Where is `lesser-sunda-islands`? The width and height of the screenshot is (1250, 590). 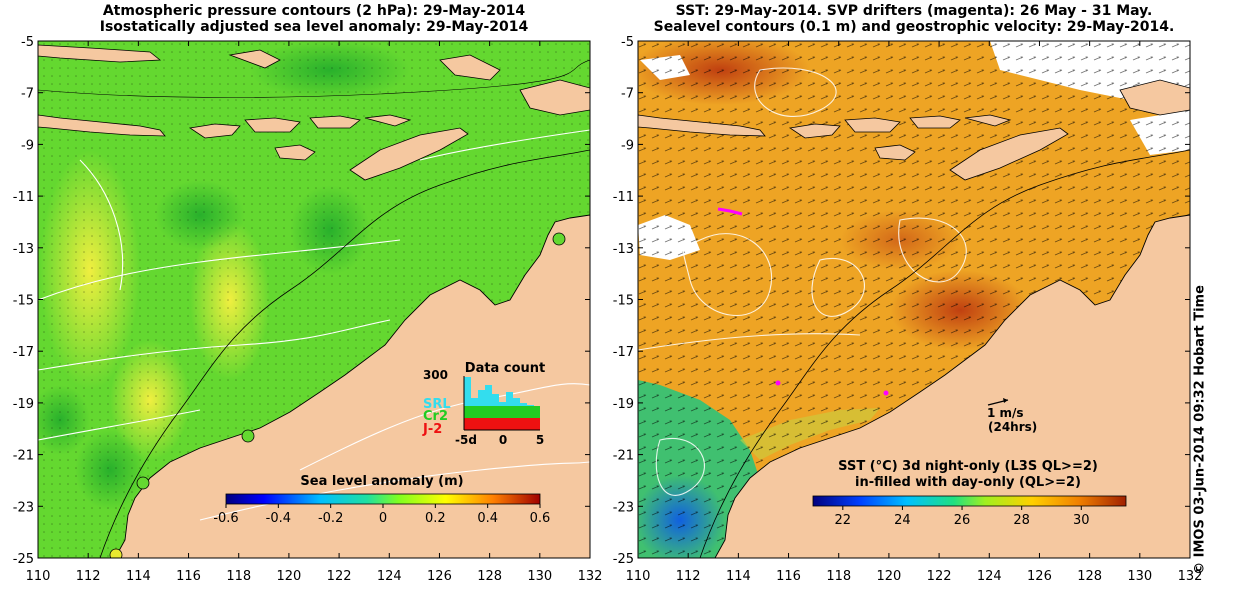
lesser-sunda-islands is located at coordinates (900, 126).